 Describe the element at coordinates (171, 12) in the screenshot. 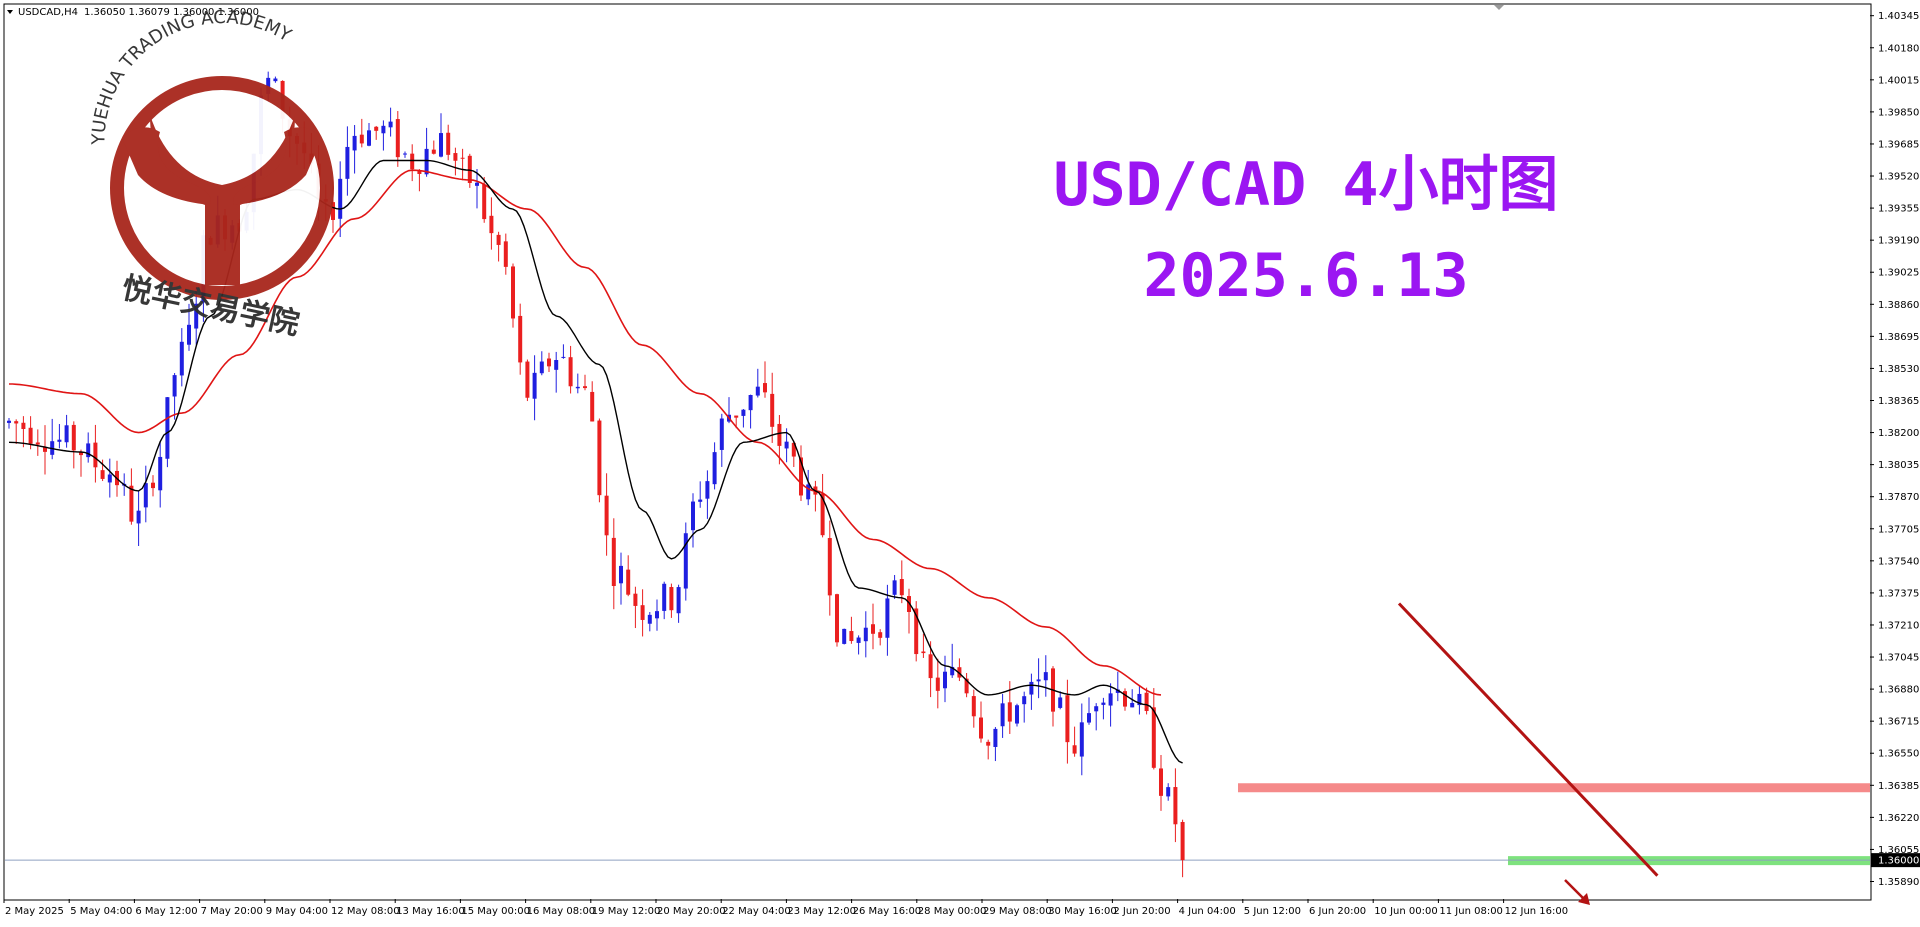

I see `ohlc-values: 1.36050 1.36079 1.36000 1.36000` at that location.